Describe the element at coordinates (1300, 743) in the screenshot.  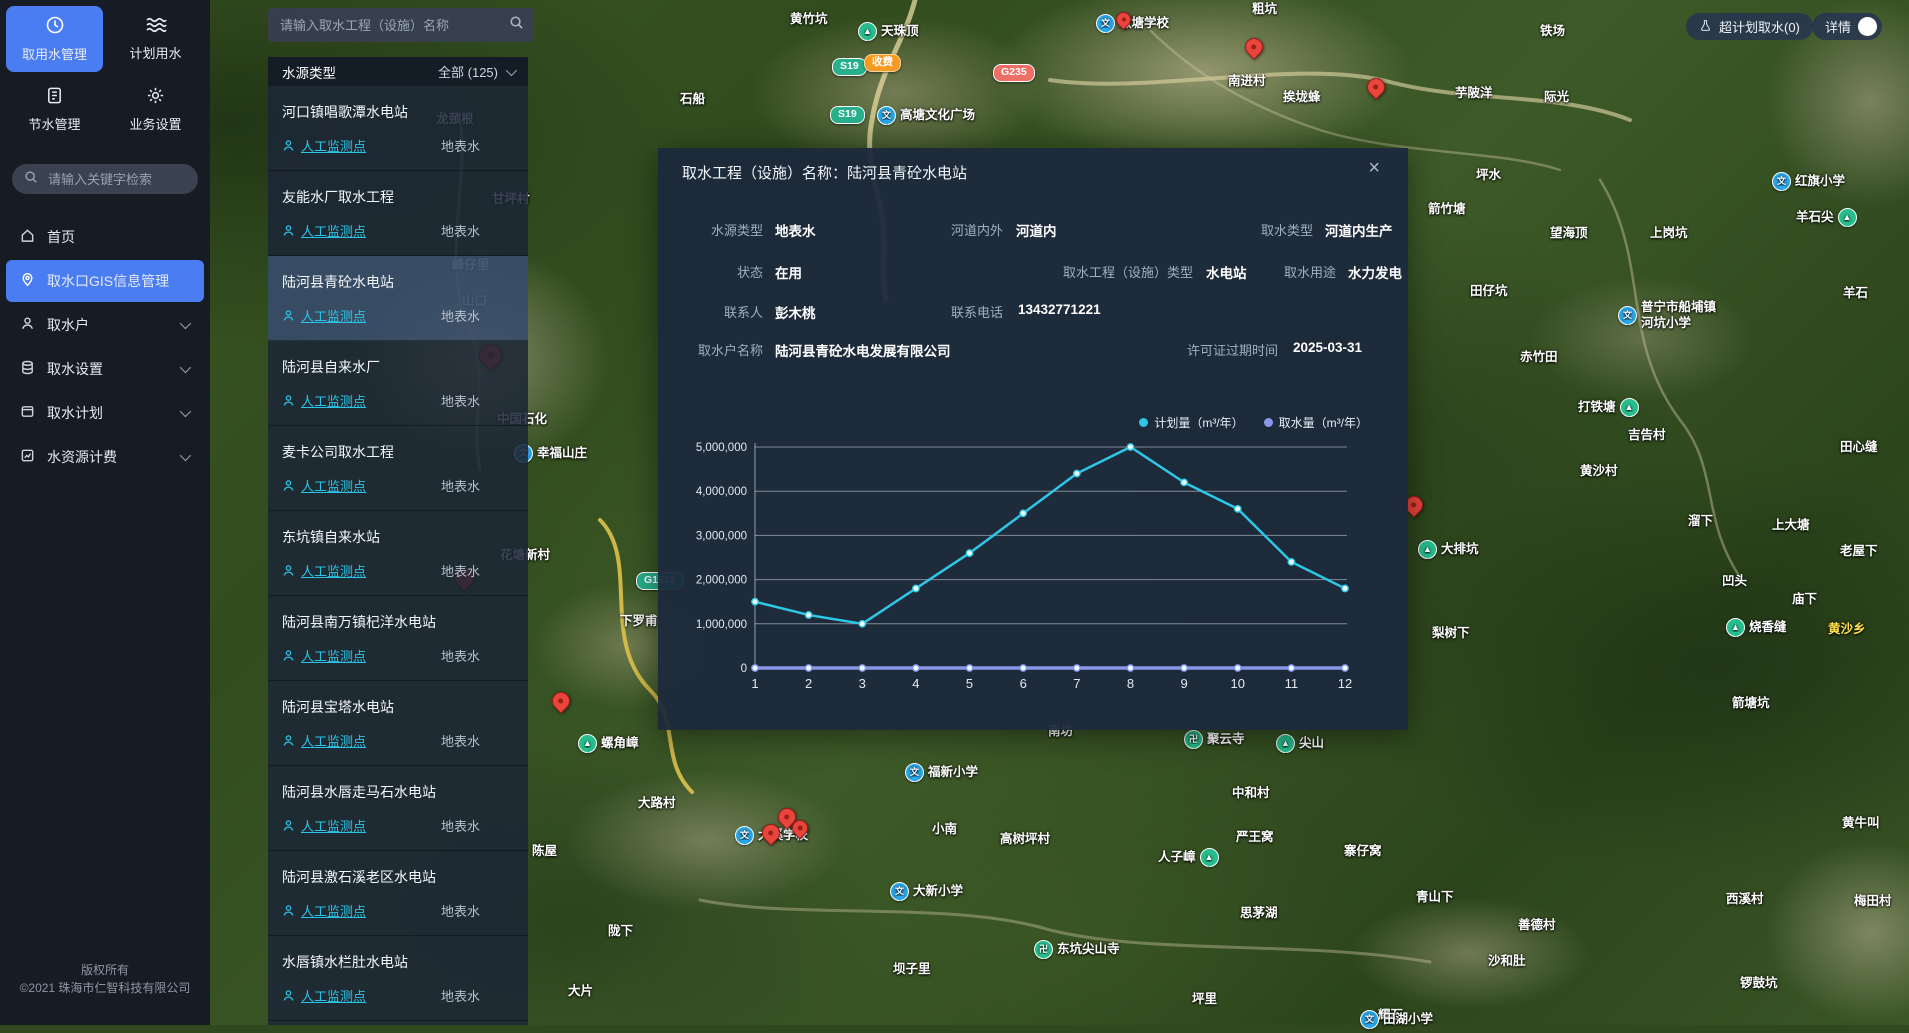
I see `map-place-label: ▲ 尖山` at that location.